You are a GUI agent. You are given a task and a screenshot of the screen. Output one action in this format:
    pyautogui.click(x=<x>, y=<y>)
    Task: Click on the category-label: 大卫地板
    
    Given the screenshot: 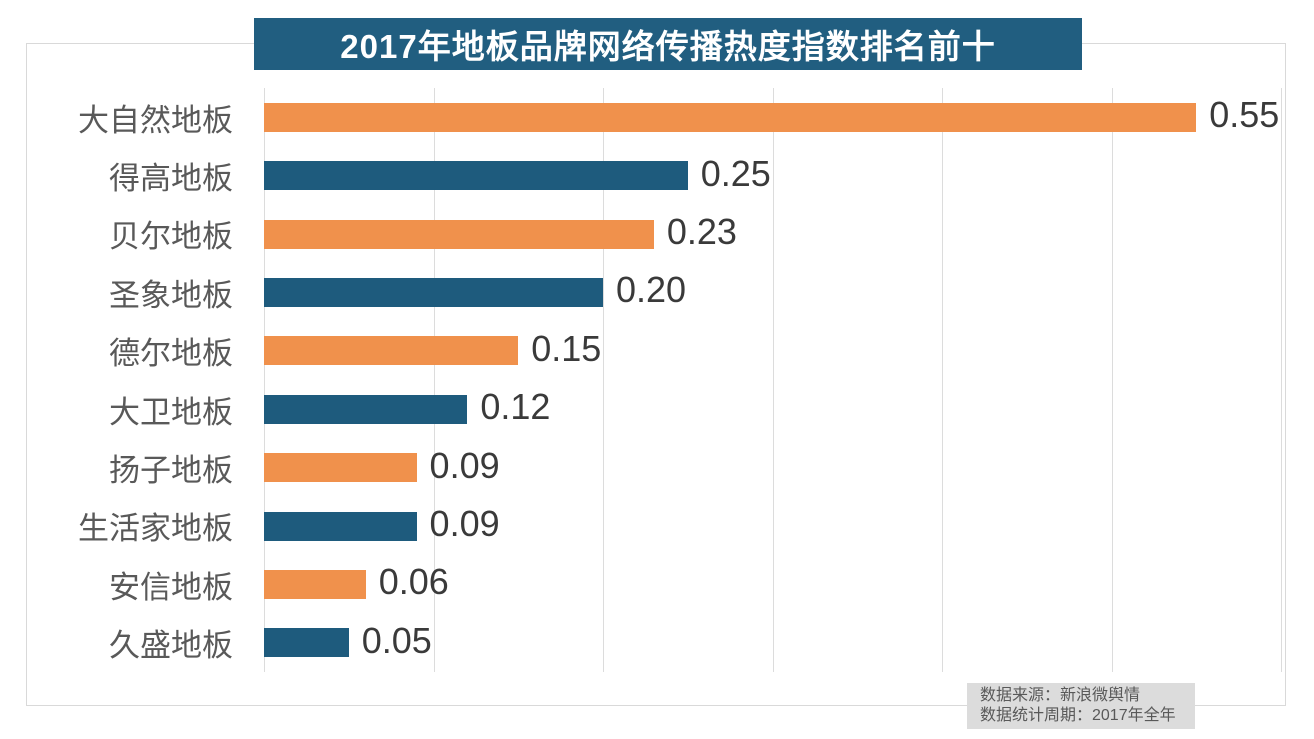 What is the action you would take?
    pyautogui.click(x=171, y=412)
    